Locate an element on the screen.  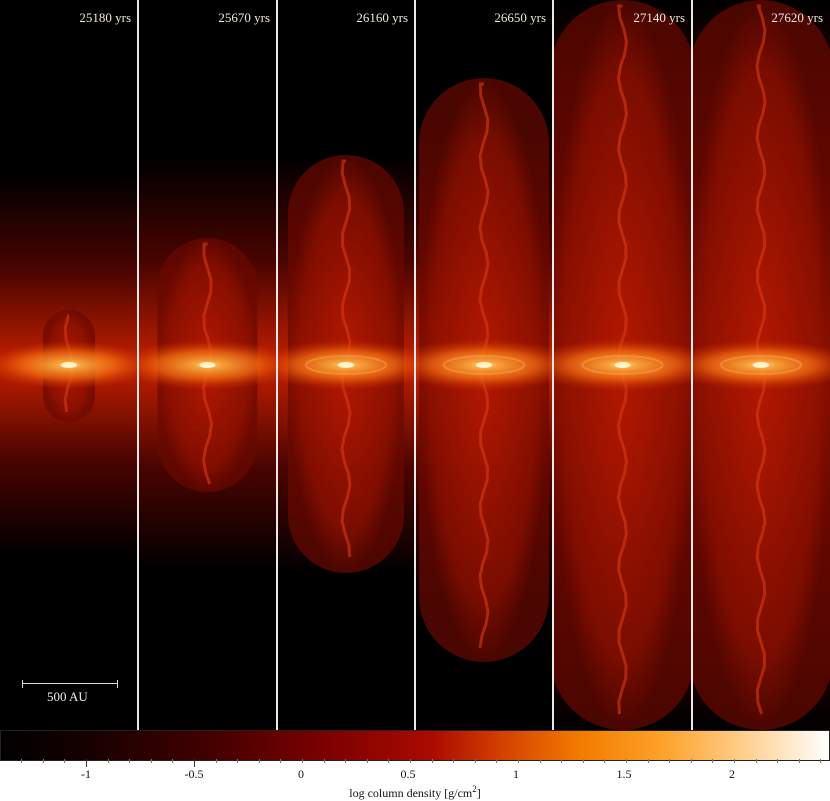
panel-time-label: 27620 yrs is located at coordinates (797, 17).